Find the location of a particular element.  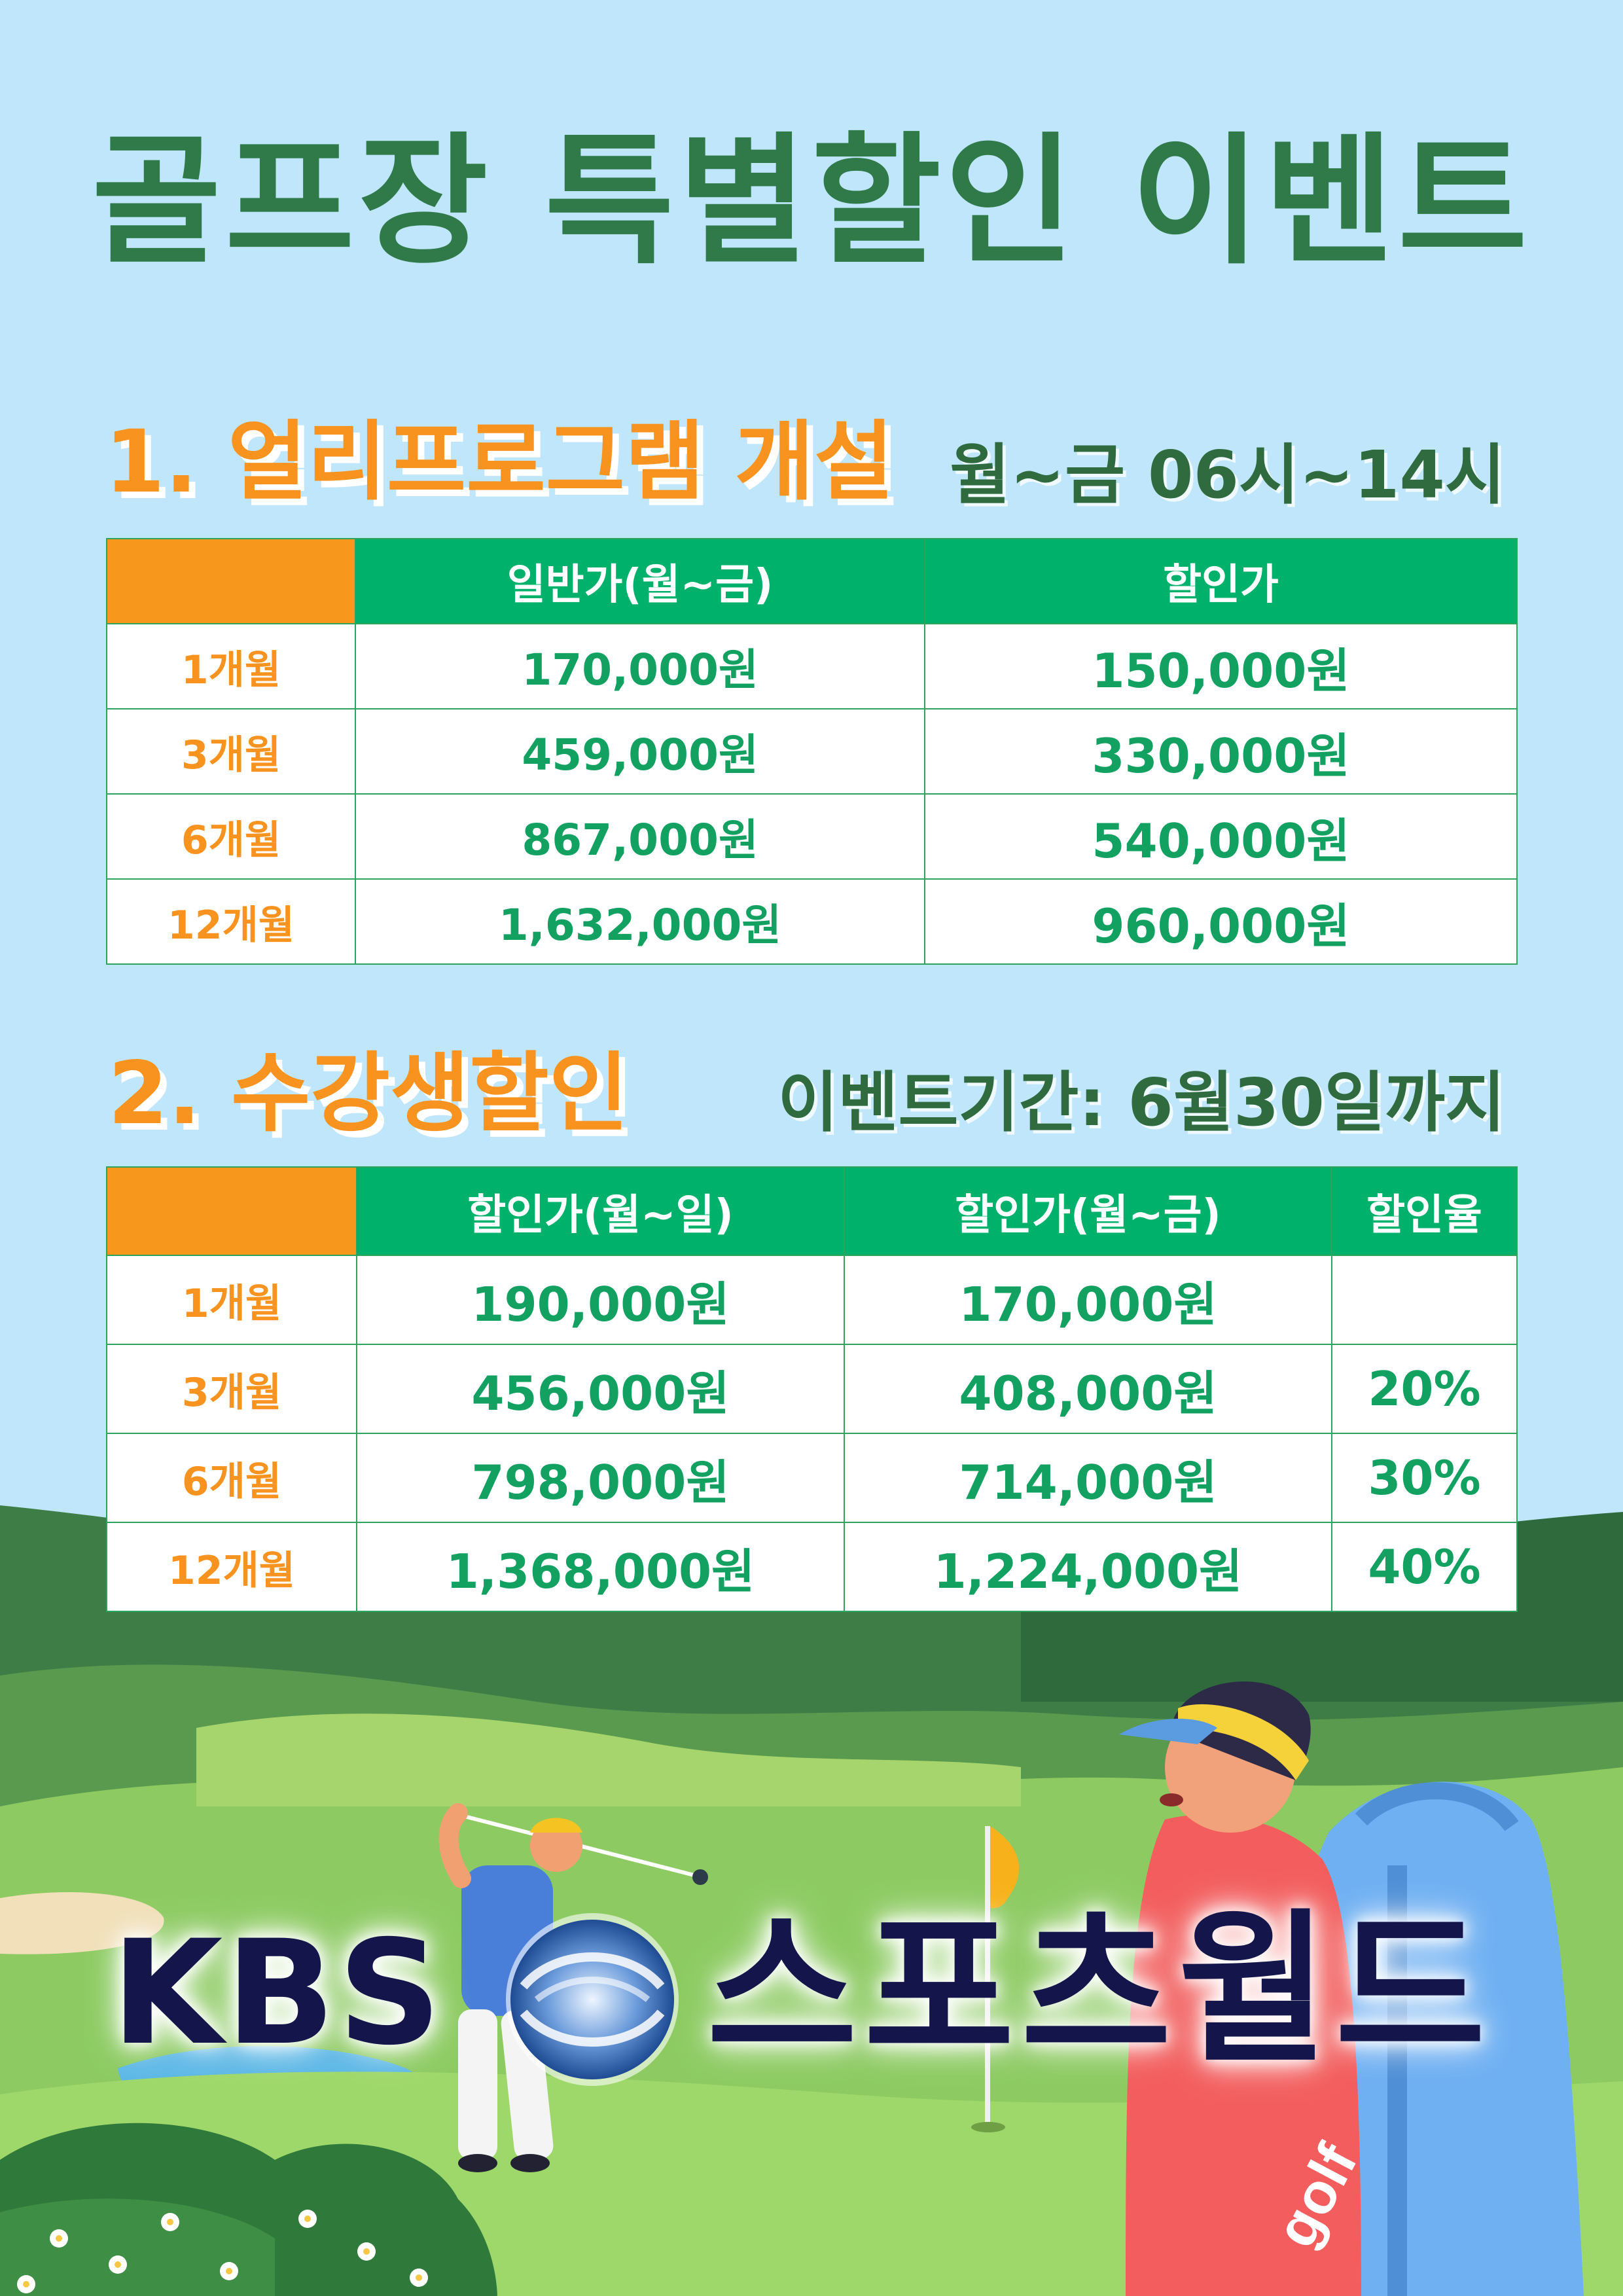

regular-price: 1,632,000원 is located at coordinates (640, 921).